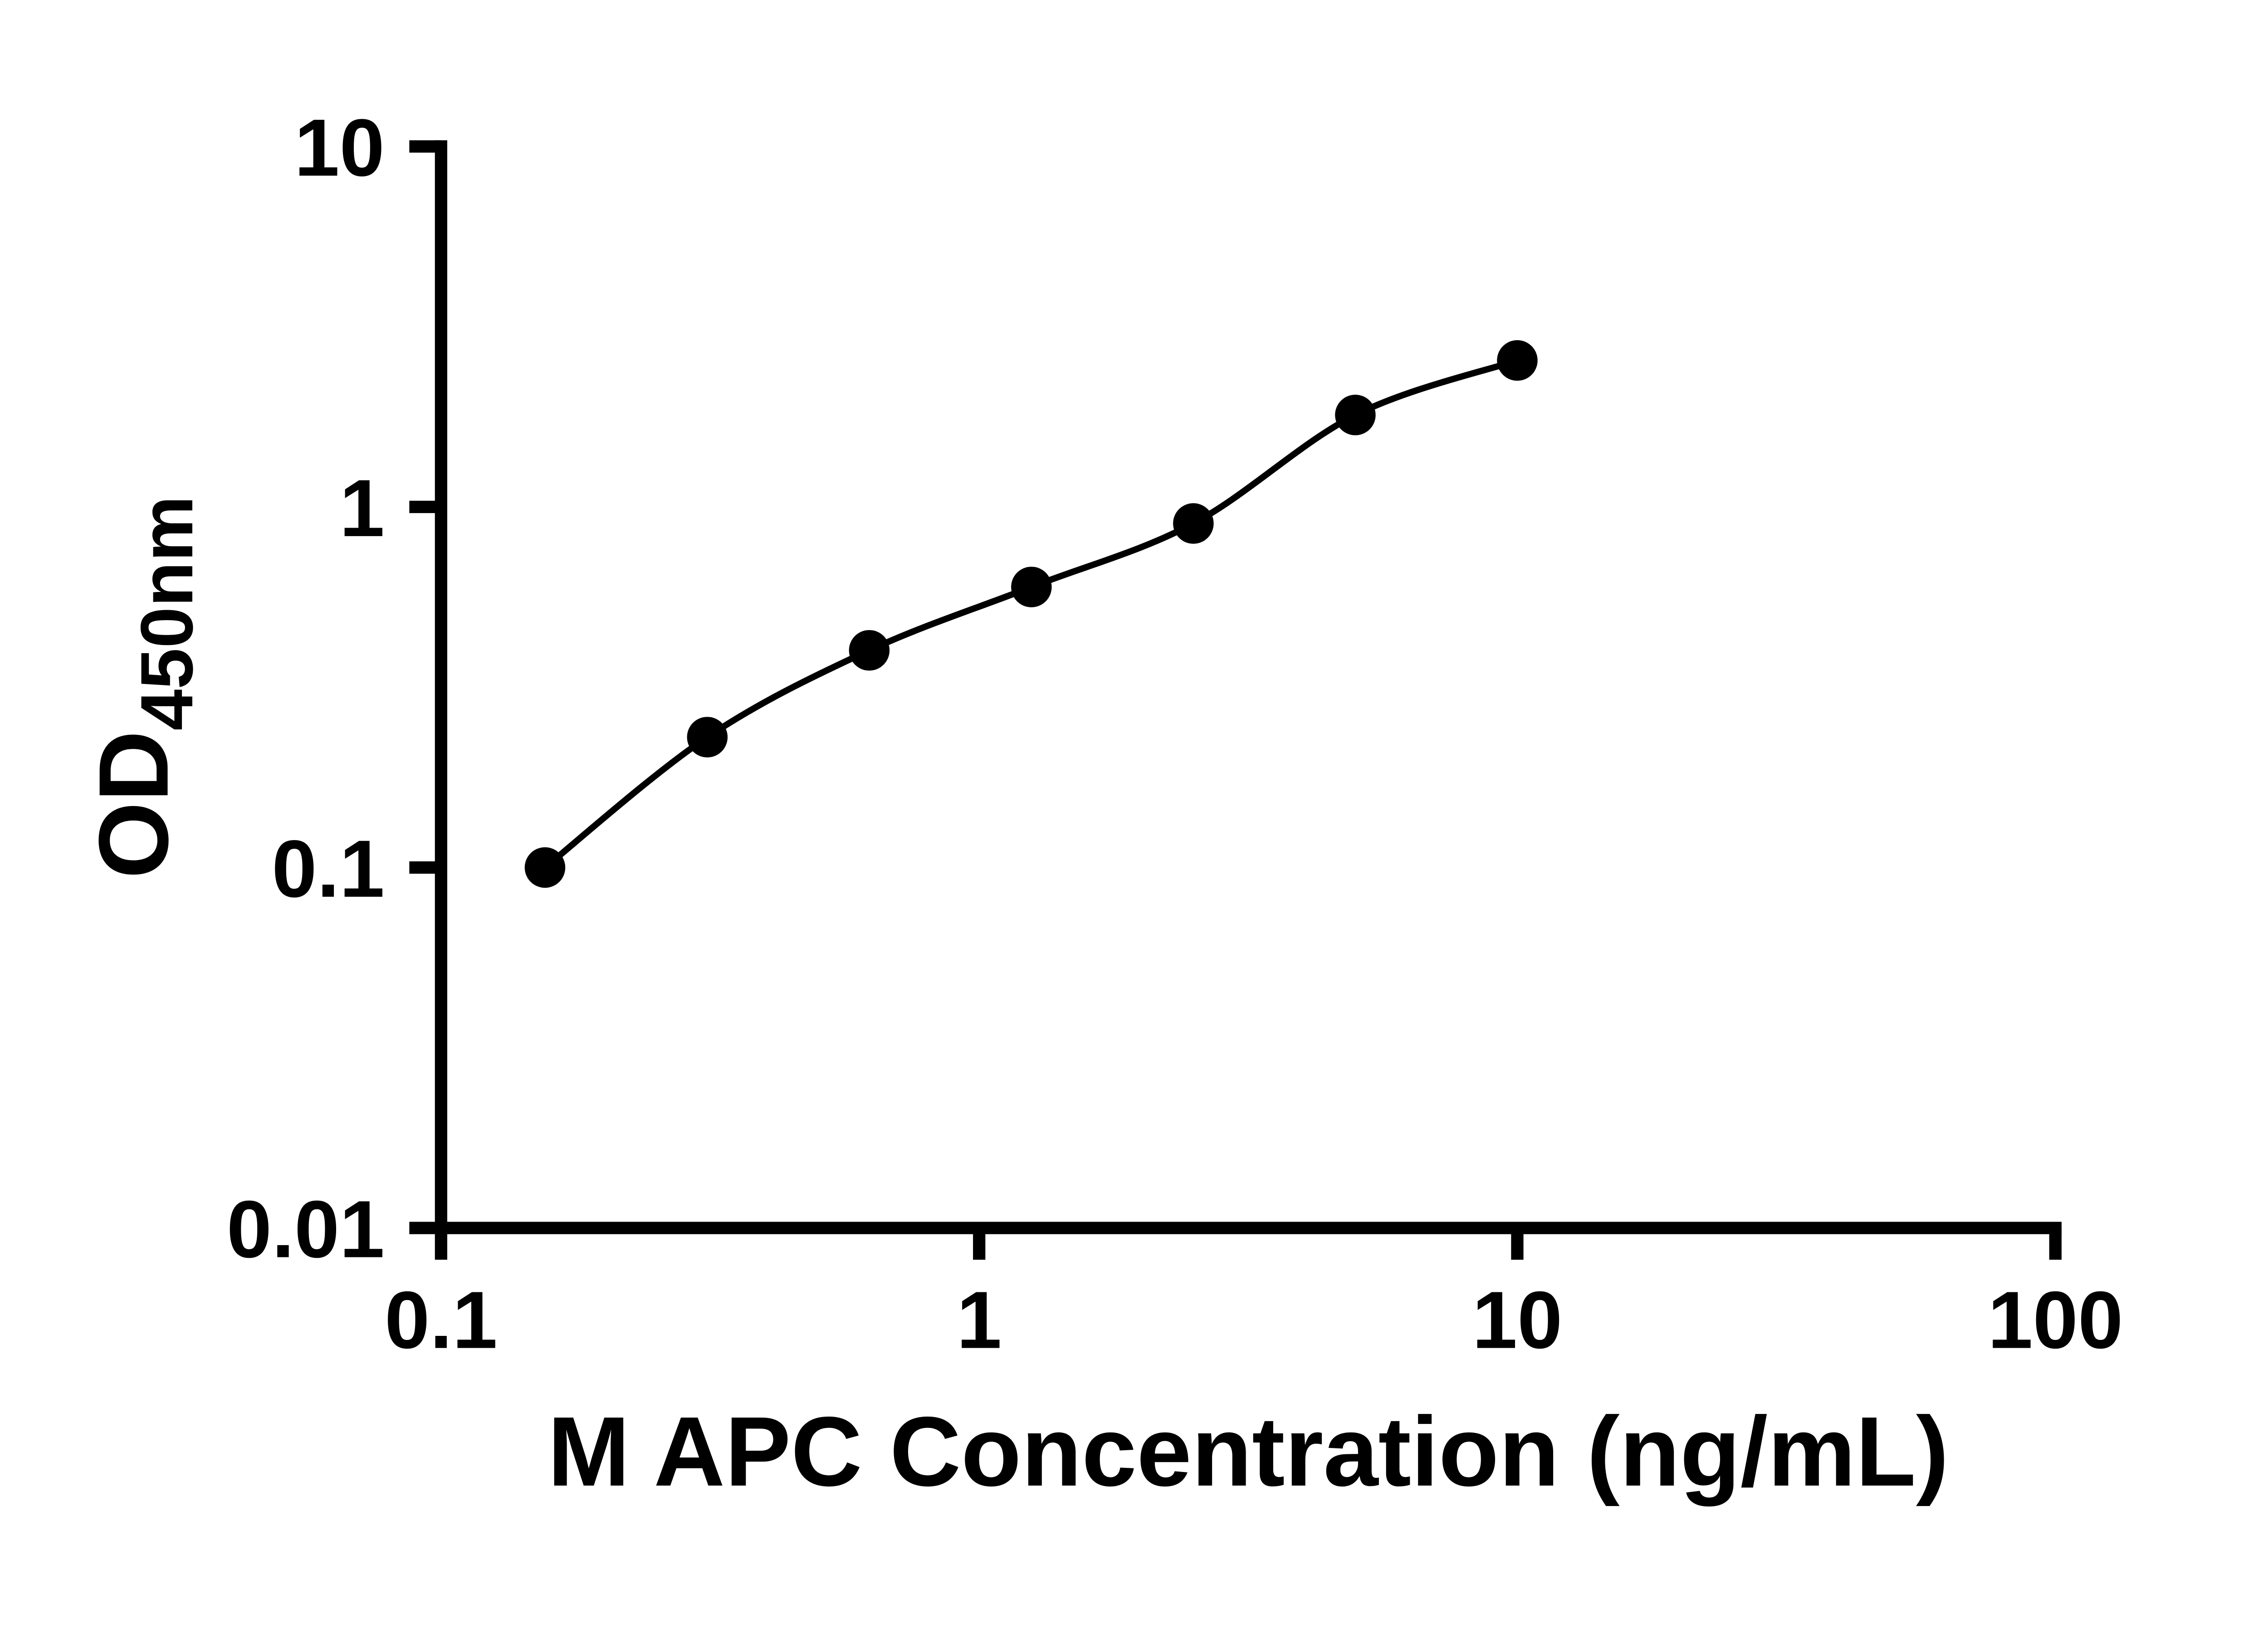 This screenshot has height=1633, width=2268. I want to click on y-axis-tick-label: 10, so click(339, 147).